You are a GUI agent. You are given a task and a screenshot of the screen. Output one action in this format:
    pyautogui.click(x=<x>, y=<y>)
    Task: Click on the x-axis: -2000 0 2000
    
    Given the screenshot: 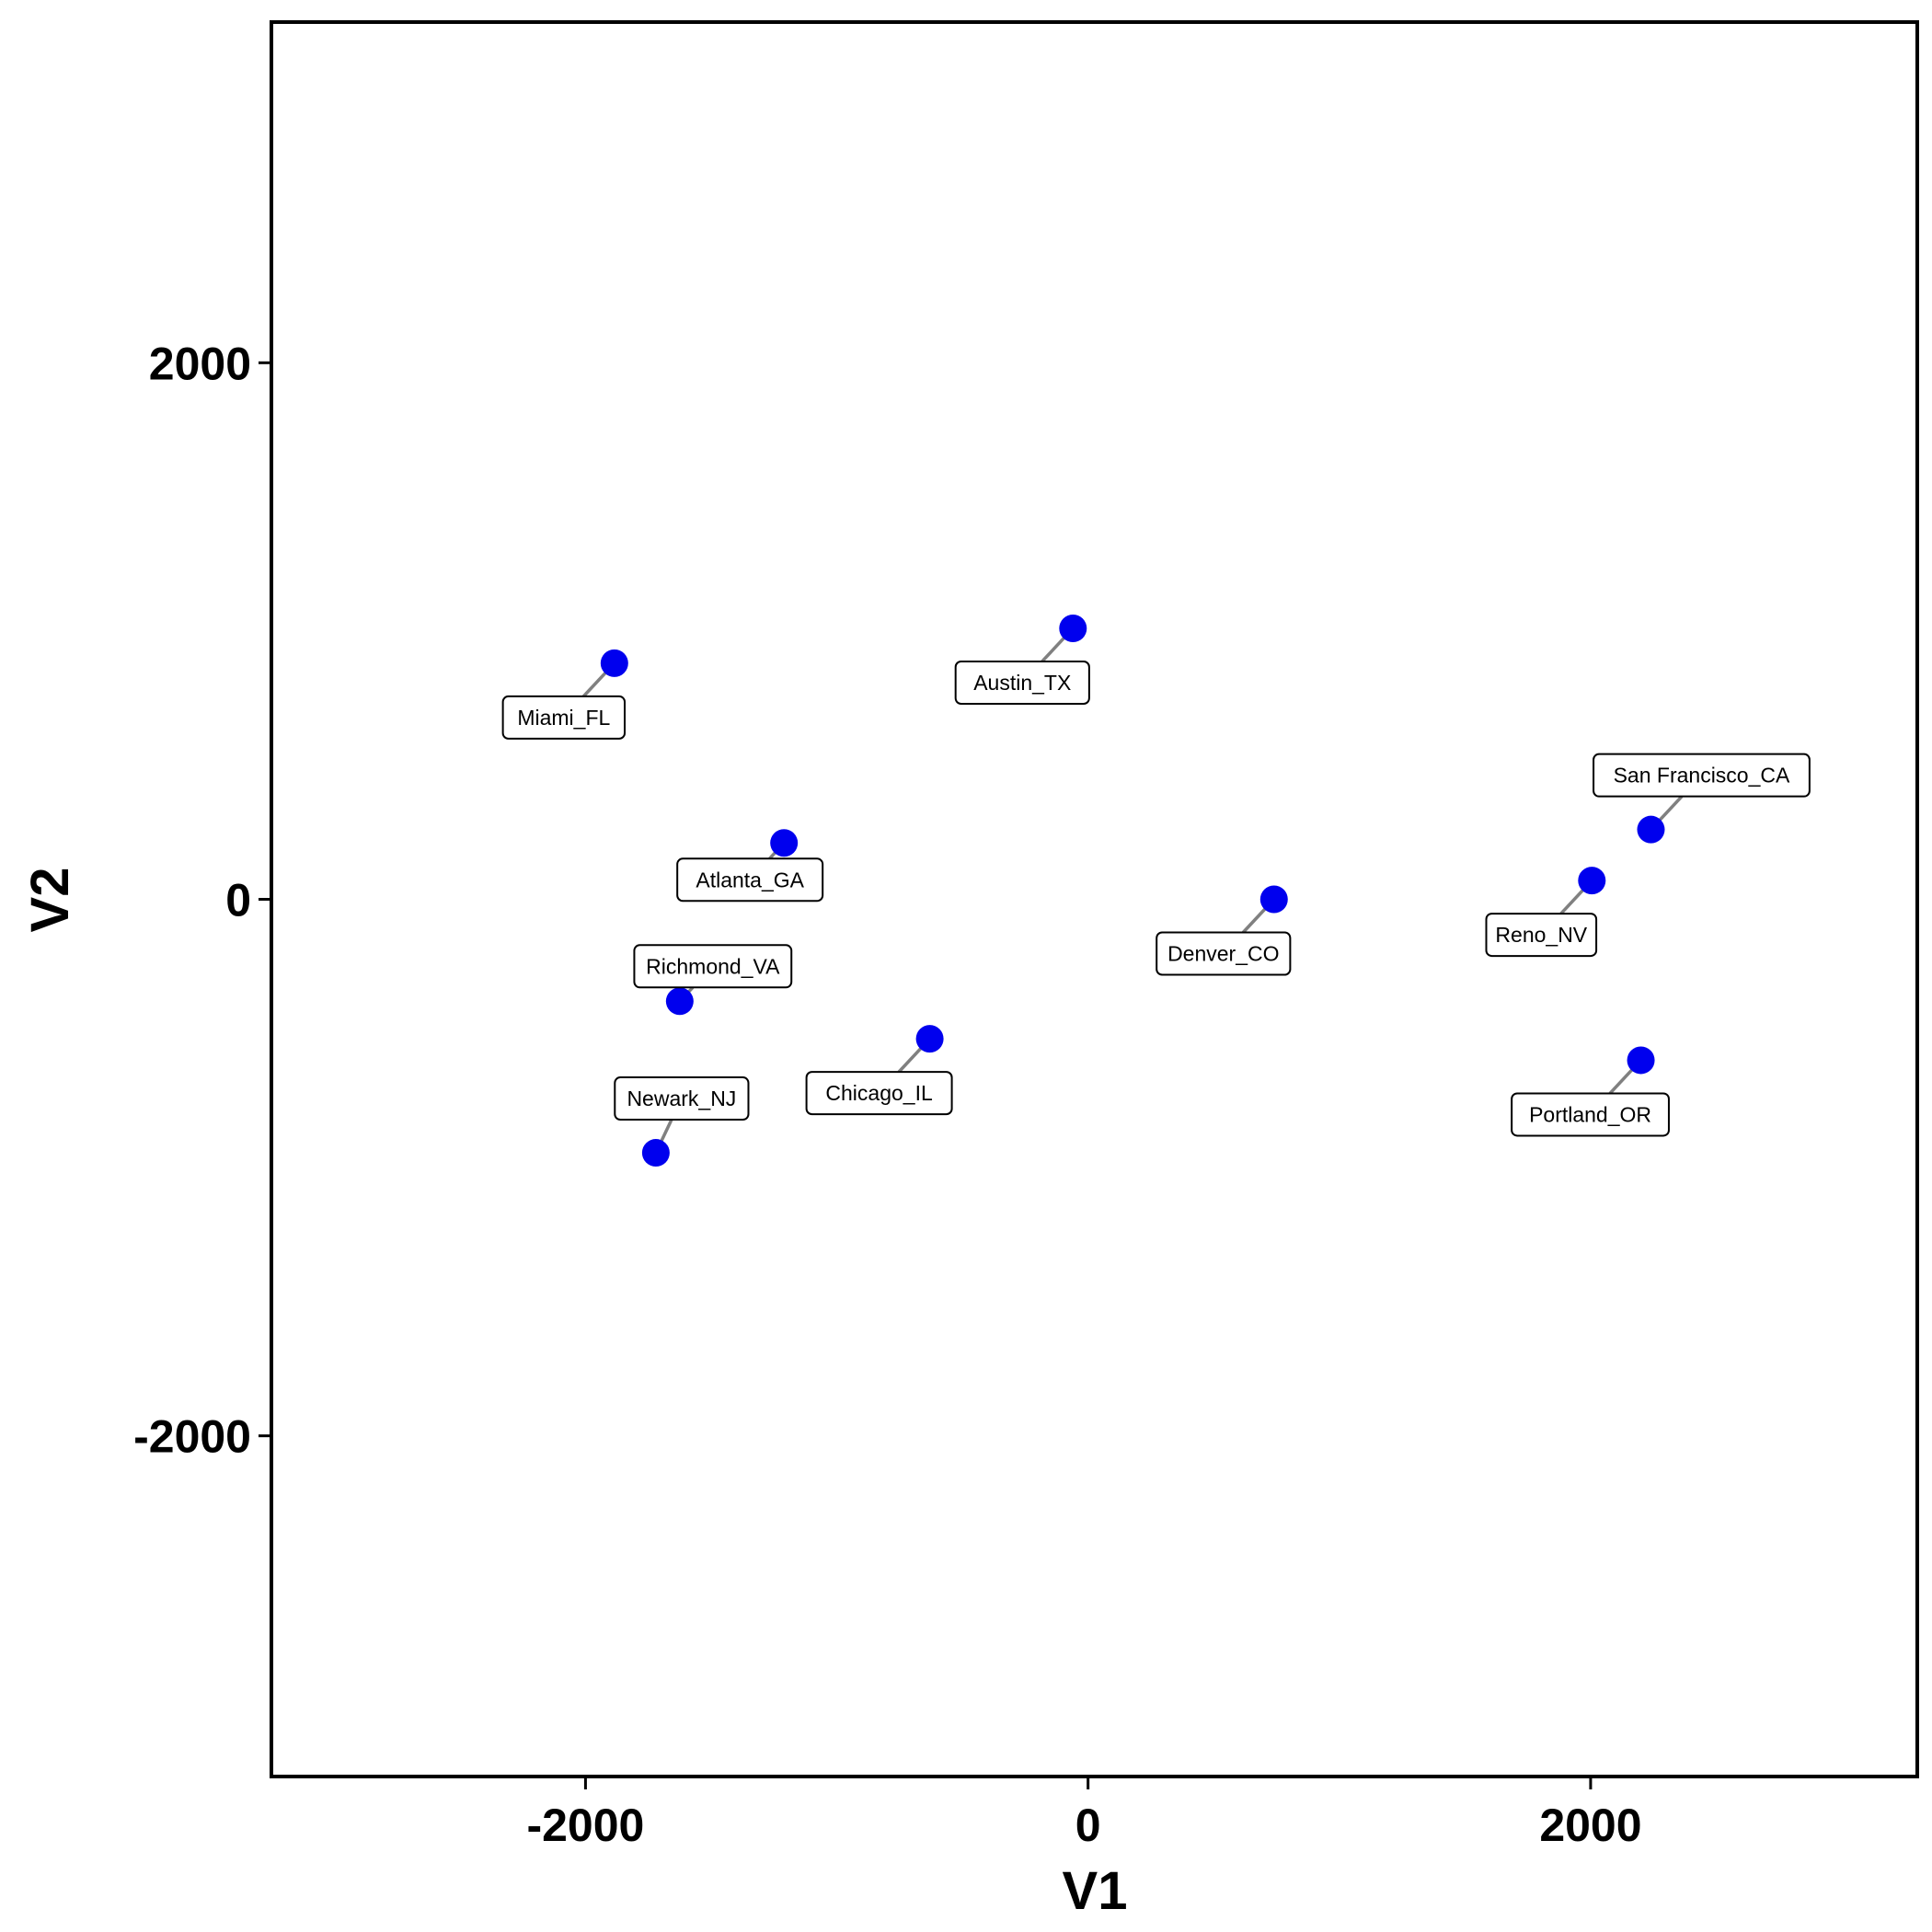 What is the action you would take?
    pyautogui.click(x=1084, y=1814)
    